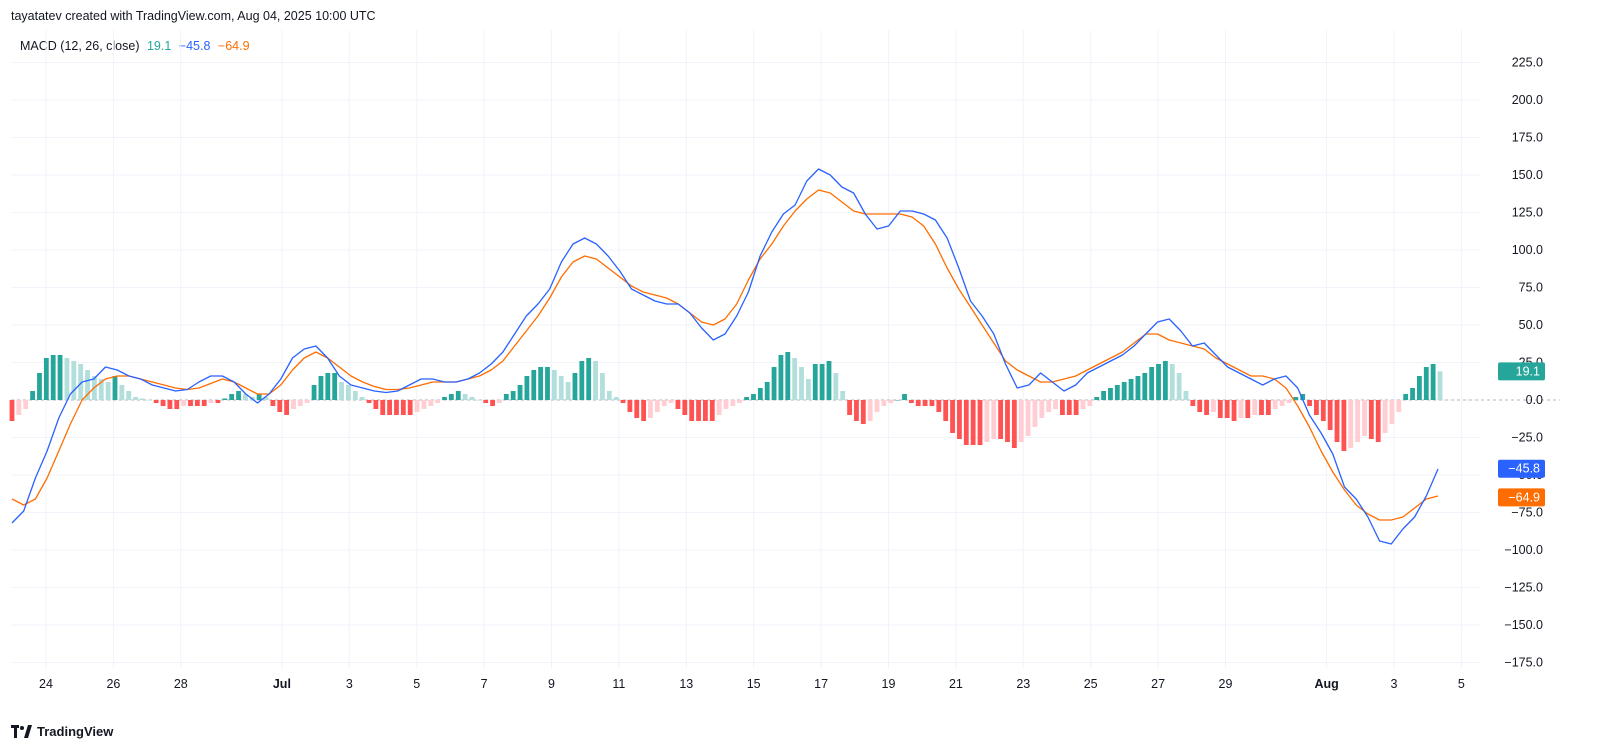  Describe the element at coordinates (1531, 325) in the screenshot. I see `y-tick-label: 50.0` at that location.